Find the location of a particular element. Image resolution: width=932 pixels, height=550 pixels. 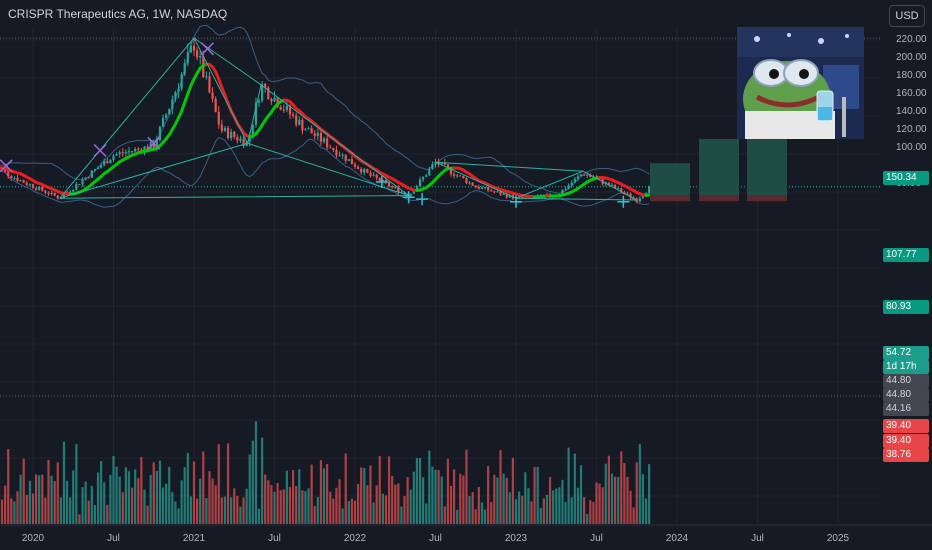

price-tag-gray: 44.16 is located at coordinates (906, 409).